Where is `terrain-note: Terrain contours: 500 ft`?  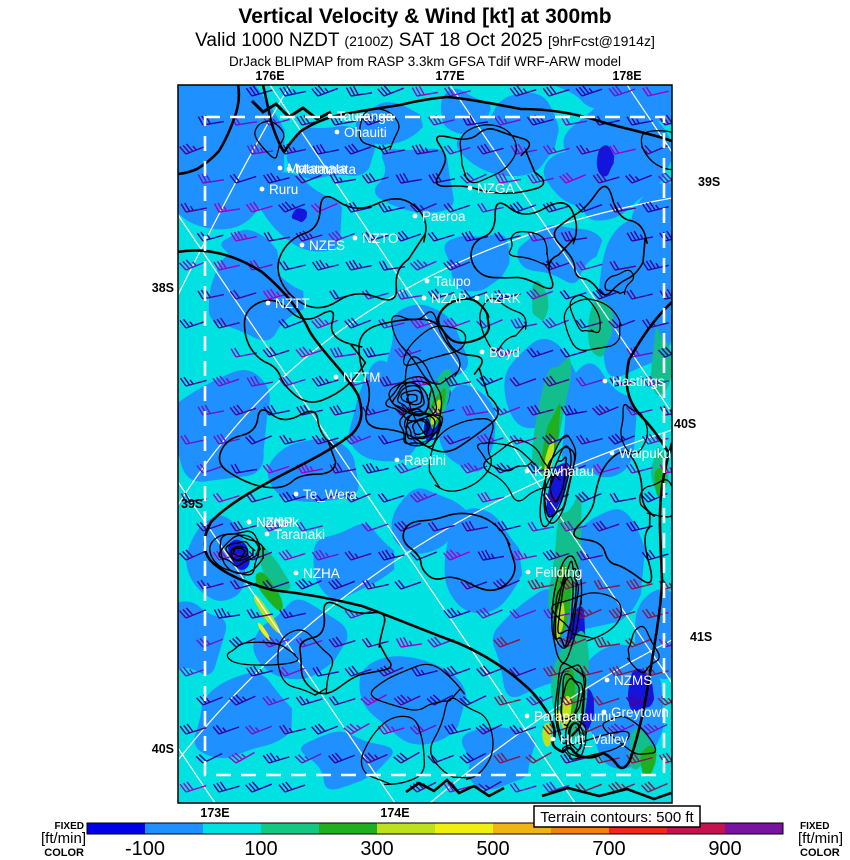
terrain-note: Terrain contours: 500 ft is located at coordinates (617, 816).